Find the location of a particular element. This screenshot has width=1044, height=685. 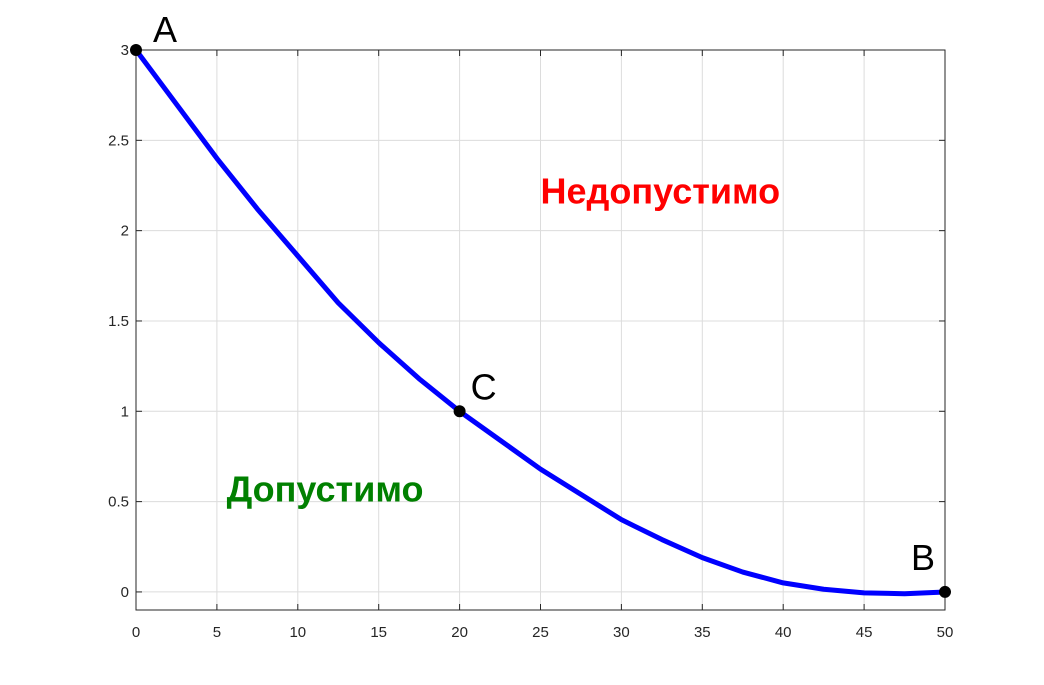

x-tick-label: 35 is located at coordinates (702, 632).